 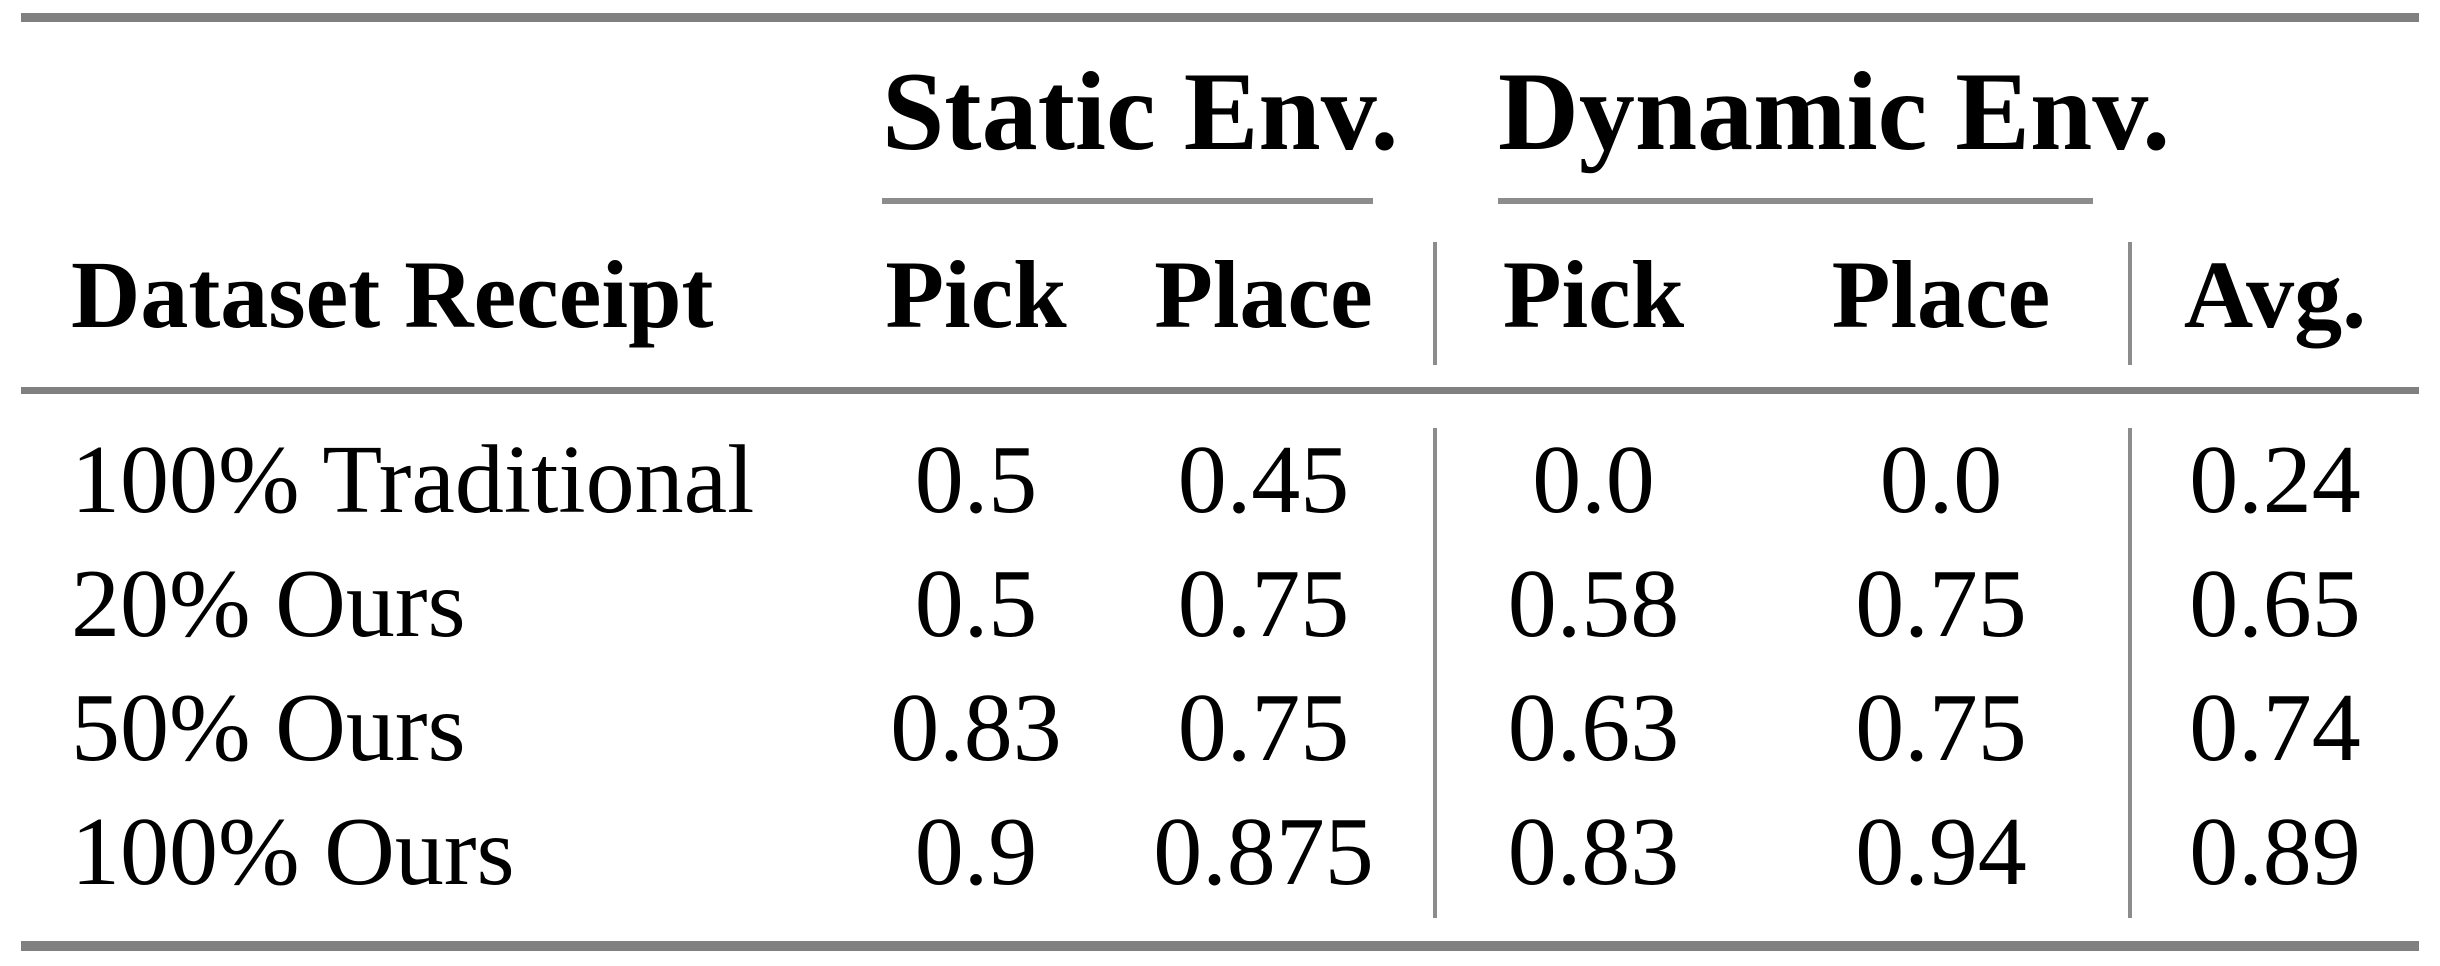 What do you see at coordinates (2275, 852) in the screenshot?
I see `cell-avg: 0.89` at bounding box center [2275, 852].